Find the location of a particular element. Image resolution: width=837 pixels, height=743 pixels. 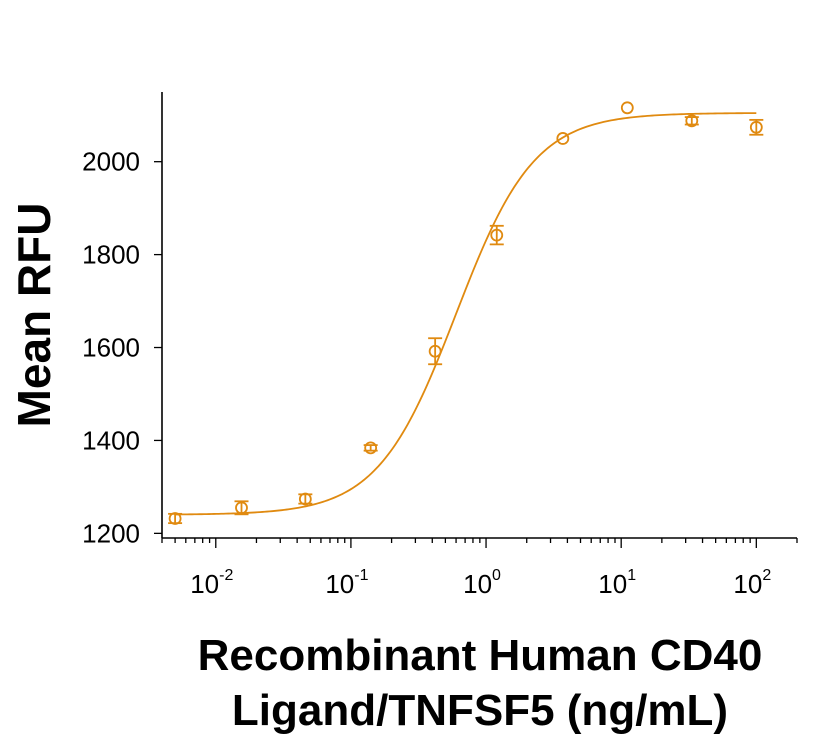

x-tick-label: 10⁰ is located at coordinates (482, 583).